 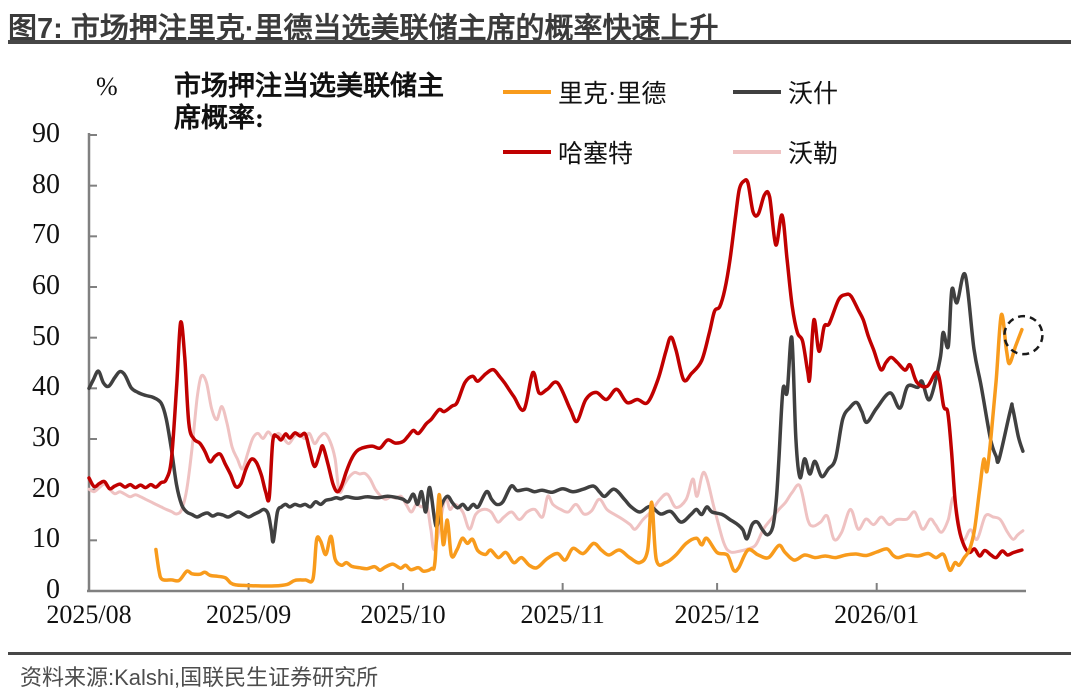 What do you see at coordinates (248, 614) in the screenshot?
I see `x-tick-label: 2025/09` at bounding box center [248, 614].